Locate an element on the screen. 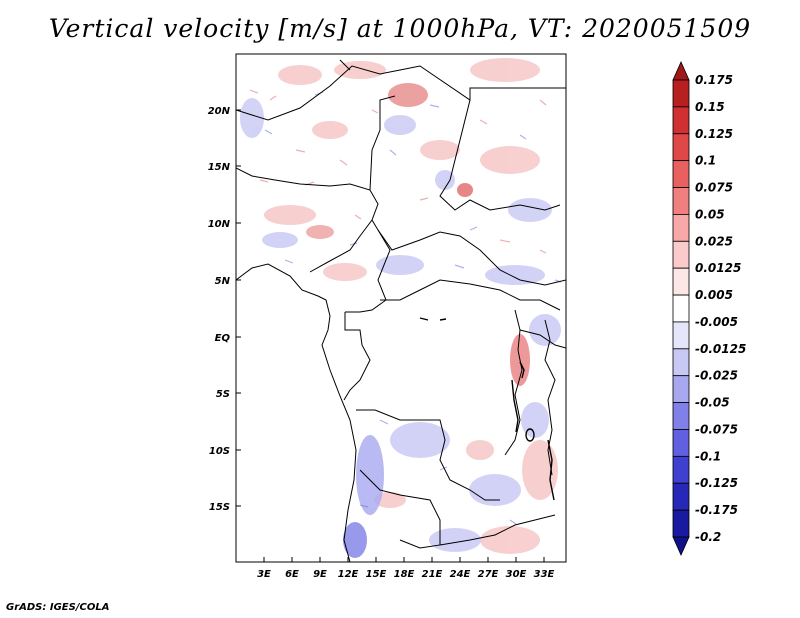 The height and width of the screenshot is (618, 800). colorbar-label: -0.2 is located at coordinates (708, 537).